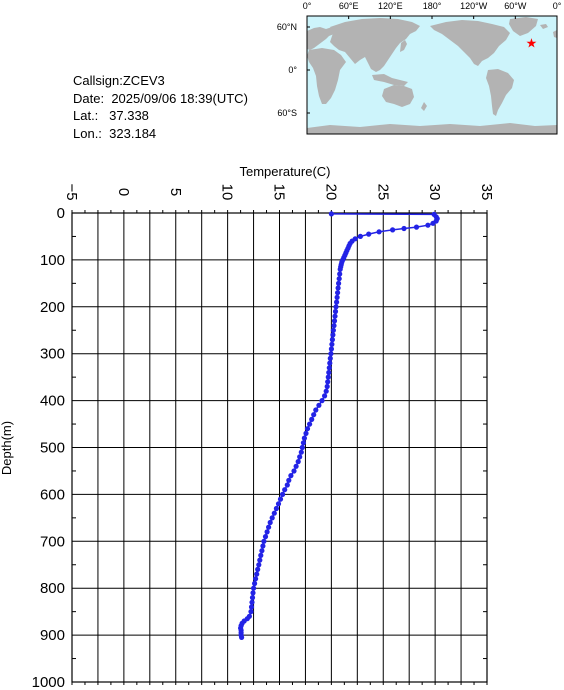 This screenshot has width=564, height=690. What do you see at coordinates (160, 134) in the screenshot?
I see `lon-row: Lon.: 323.184` at bounding box center [160, 134].